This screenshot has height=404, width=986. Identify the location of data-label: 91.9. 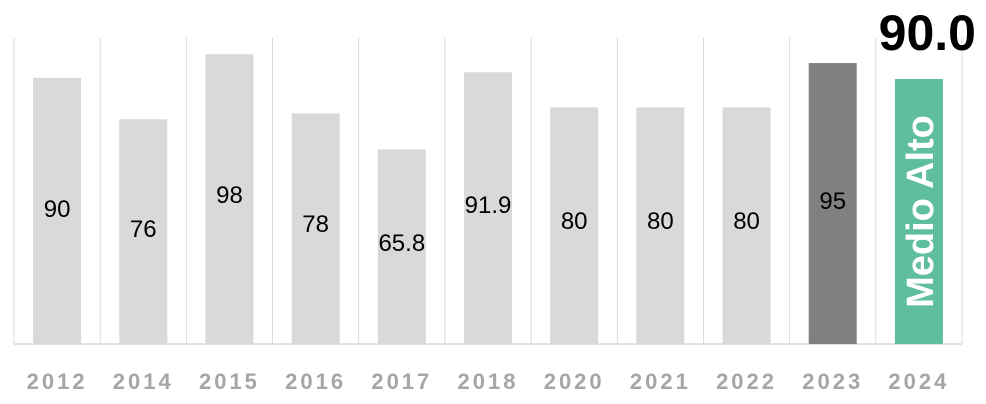
(488, 205).